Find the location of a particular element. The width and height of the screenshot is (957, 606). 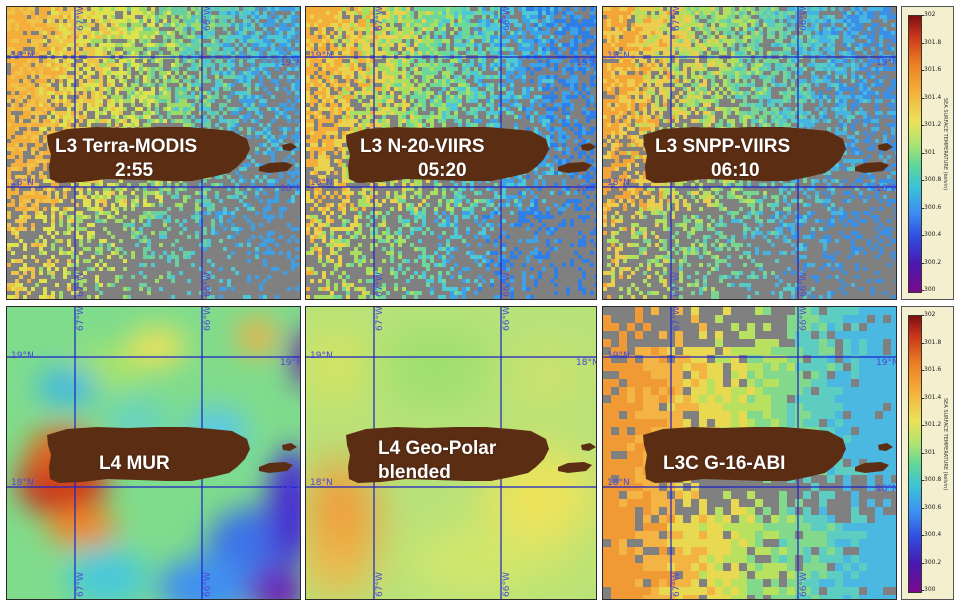

sst-map-n20 is located at coordinates (451, 153).